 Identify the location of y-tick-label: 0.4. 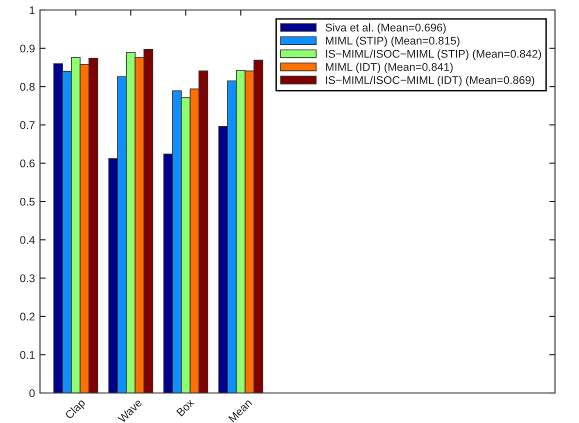
(27, 240).